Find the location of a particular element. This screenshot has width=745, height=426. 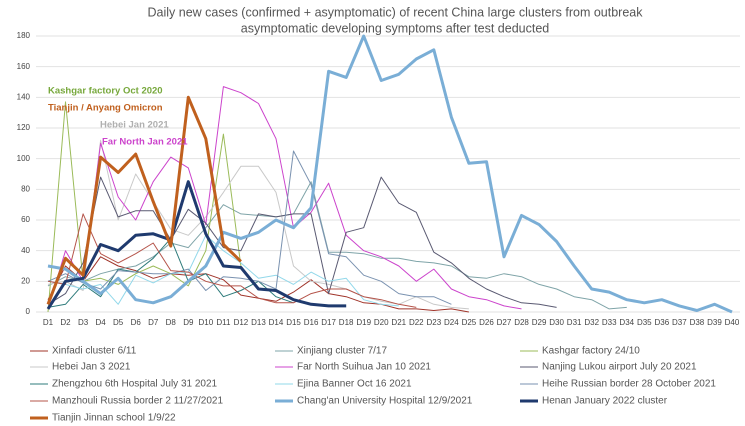

x-tick-label: D25 is located at coordinates (469, 322).